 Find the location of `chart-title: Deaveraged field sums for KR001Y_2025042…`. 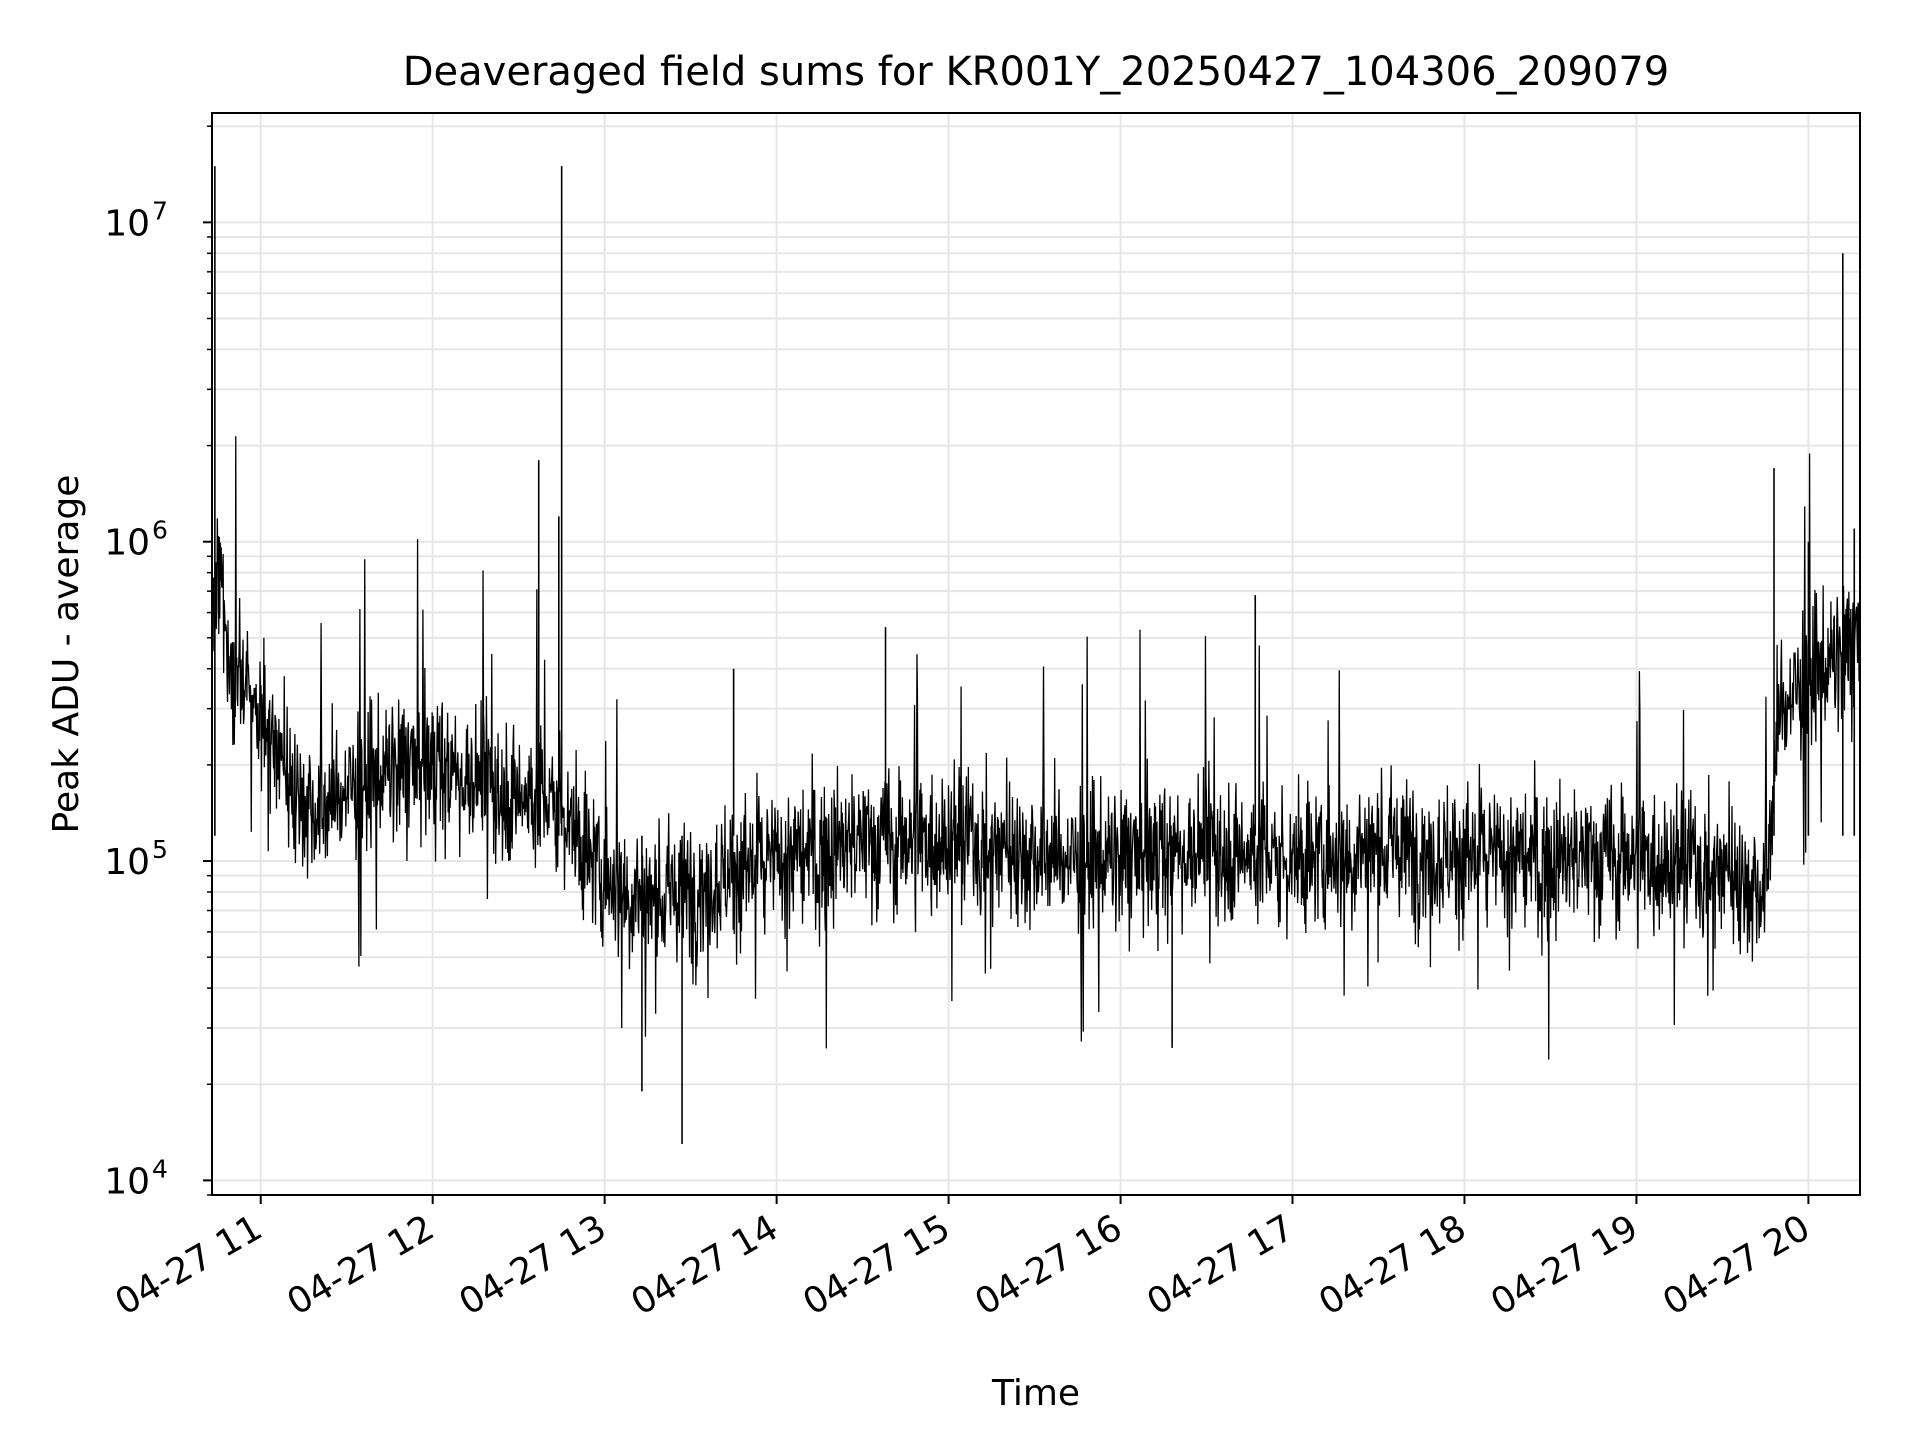

chart-title: Deaveraged field sums for KR001Y_2025042… is located at coordinates (1036, 72).